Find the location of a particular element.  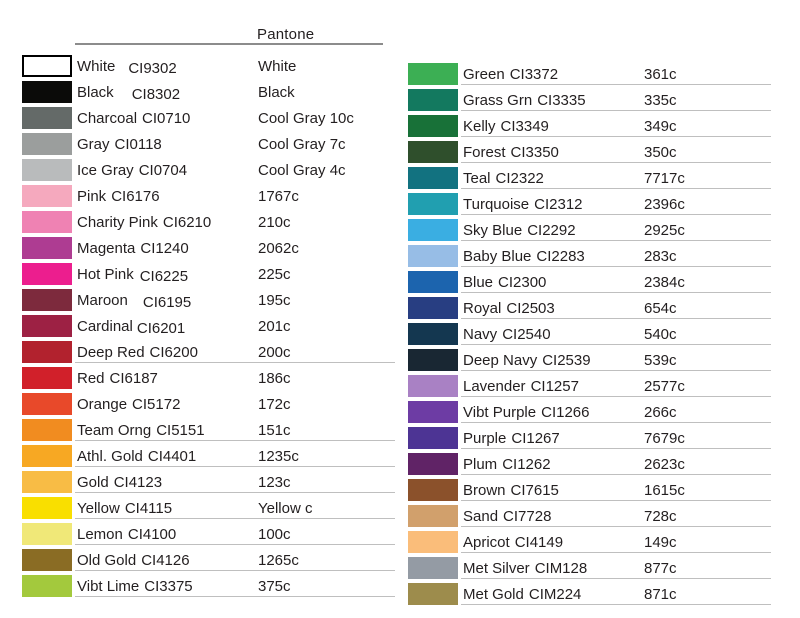

color-label-group: Navy CI2540 is located at coordinates (507, 334).